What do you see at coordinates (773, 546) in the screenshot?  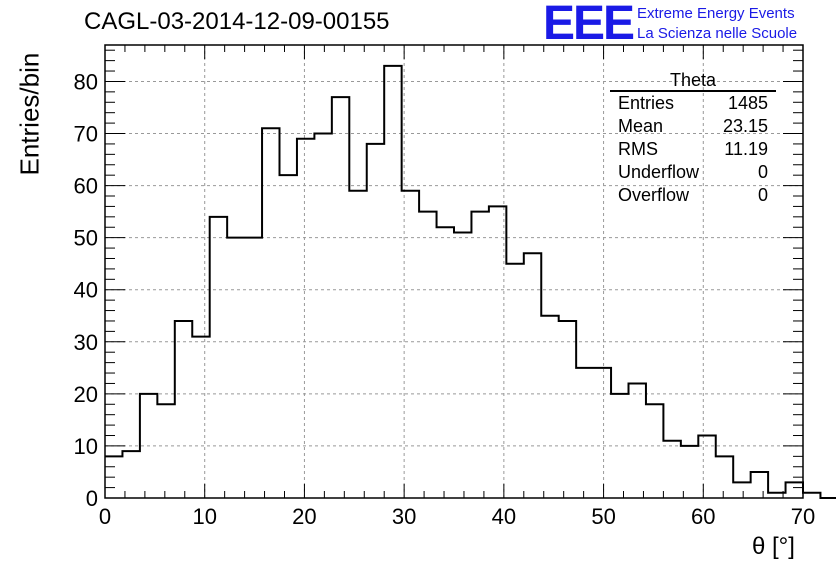 I see `x-axis-label: θ [°]` at bounding box center [773, 546].